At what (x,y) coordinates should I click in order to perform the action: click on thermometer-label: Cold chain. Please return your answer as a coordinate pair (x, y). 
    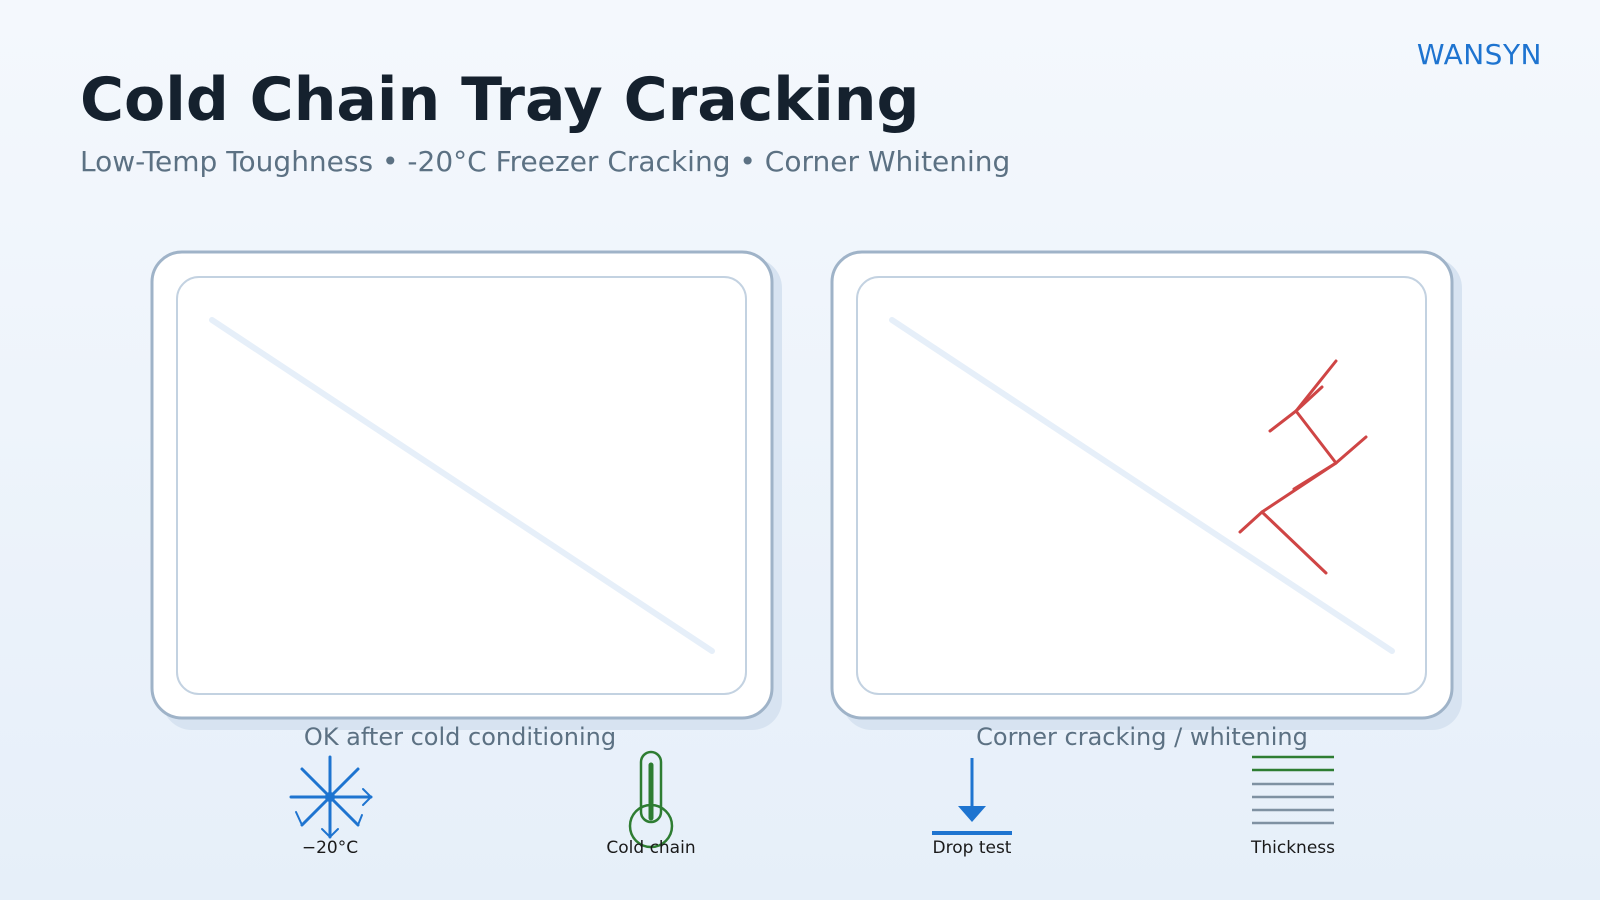
    Looking at the image, I should click on (650, 848).